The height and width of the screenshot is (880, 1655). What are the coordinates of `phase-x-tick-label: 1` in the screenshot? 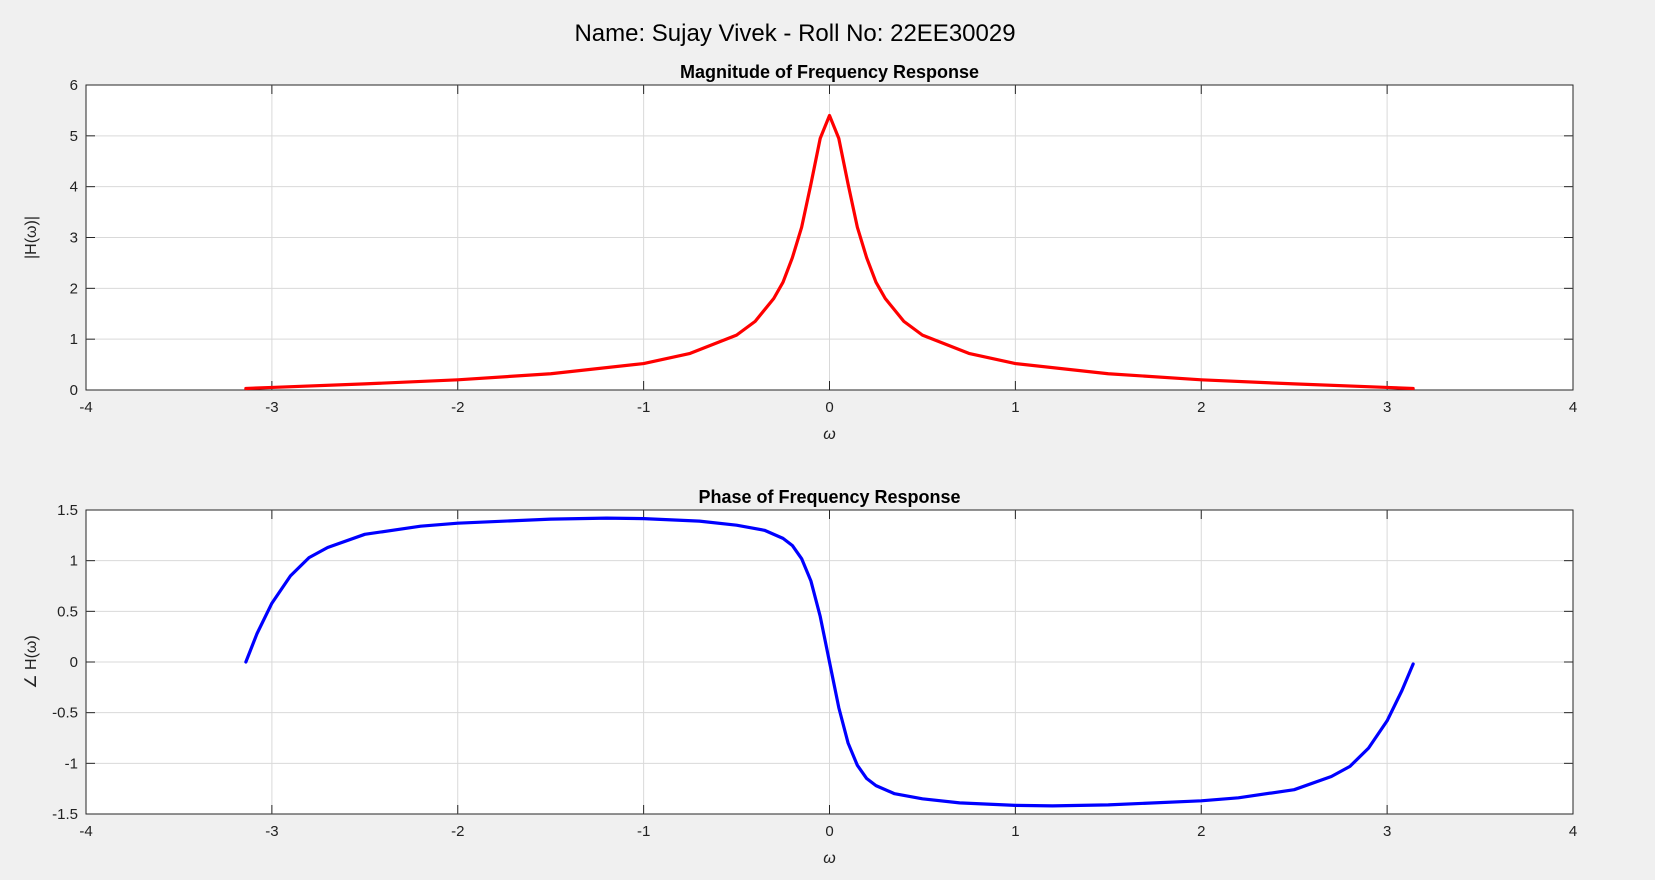 It's located at (1015, 831).